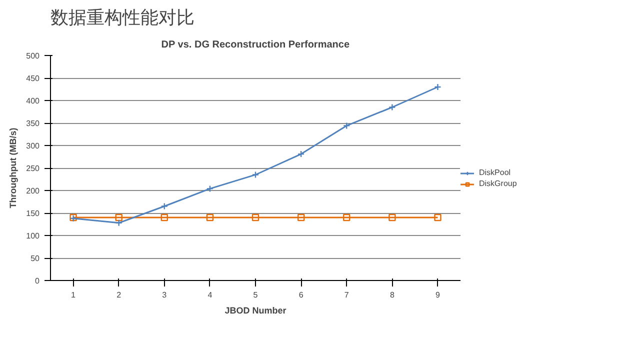  I want to click on x-tick-label: 2, so click(119, 295).